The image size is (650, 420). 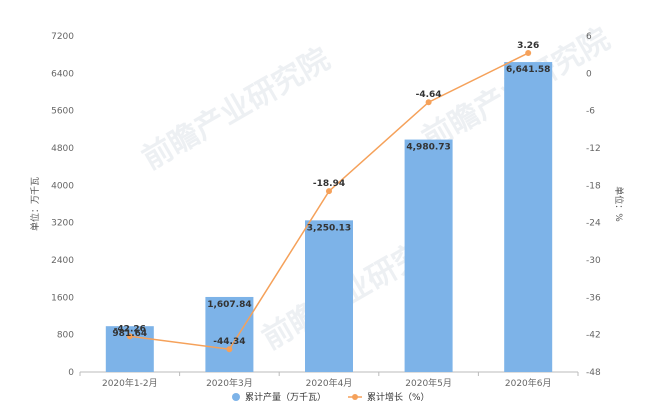 I want to click on legend-line-point, so click(x=355, y=397).